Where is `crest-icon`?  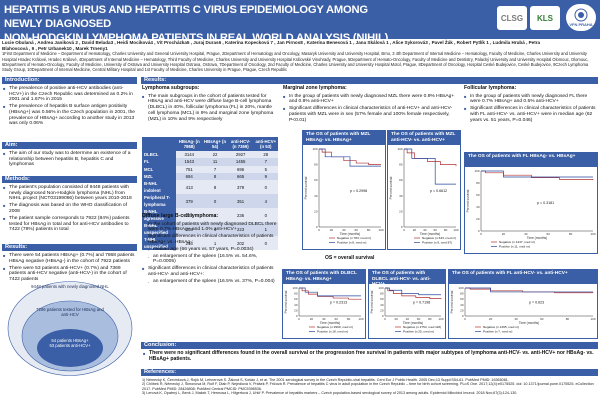 crest-icon is located at coordinates (581, 15).